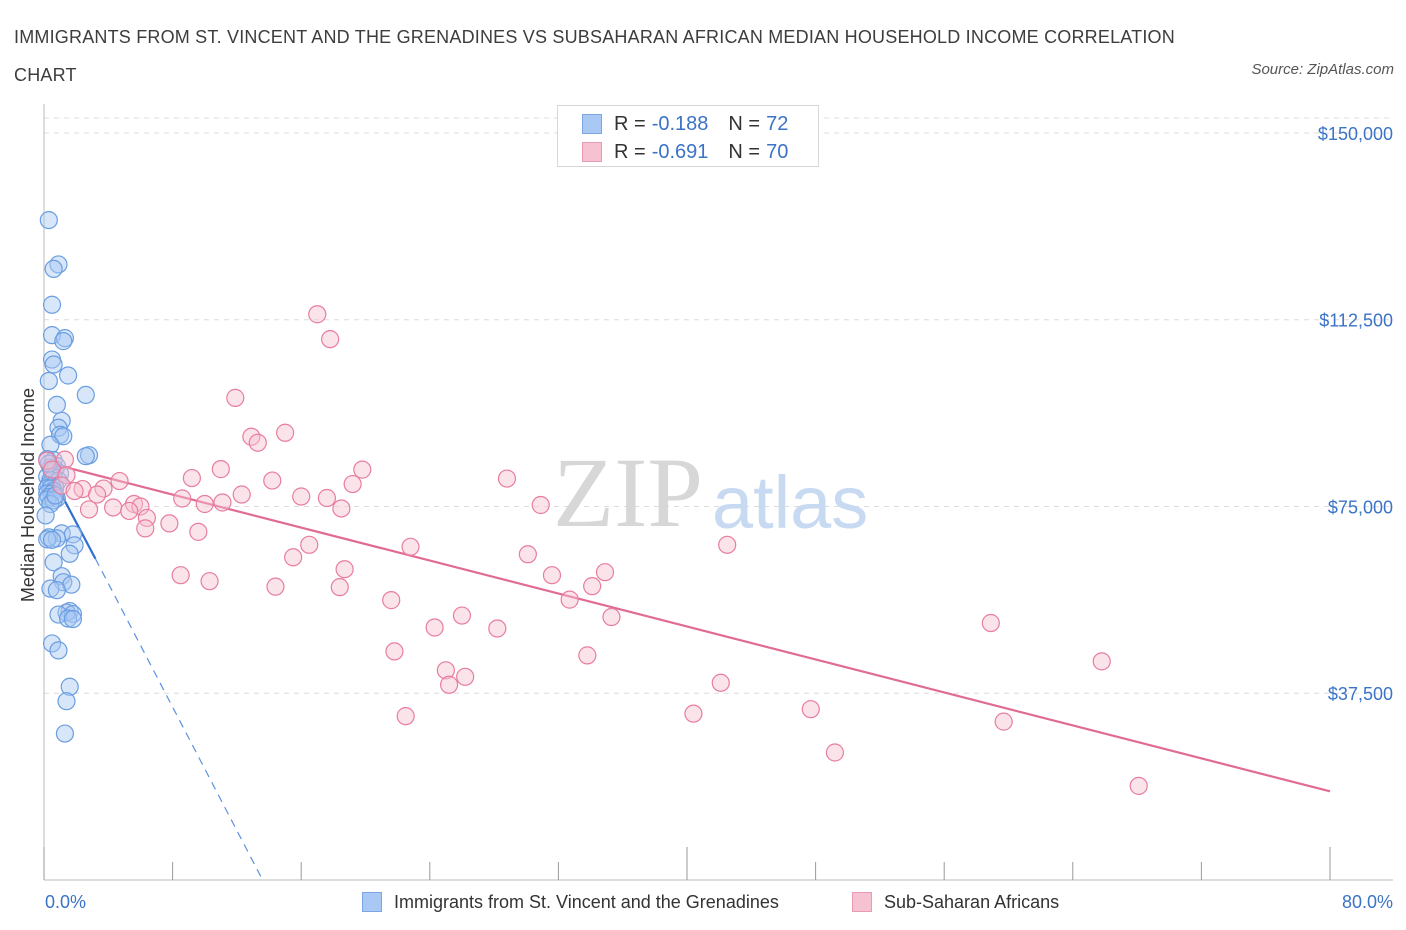 The height and width of the screenshot is (930, 1406). I want to click on legend-row-vincent: R = -0.188 N = 72, so click(685, 124).